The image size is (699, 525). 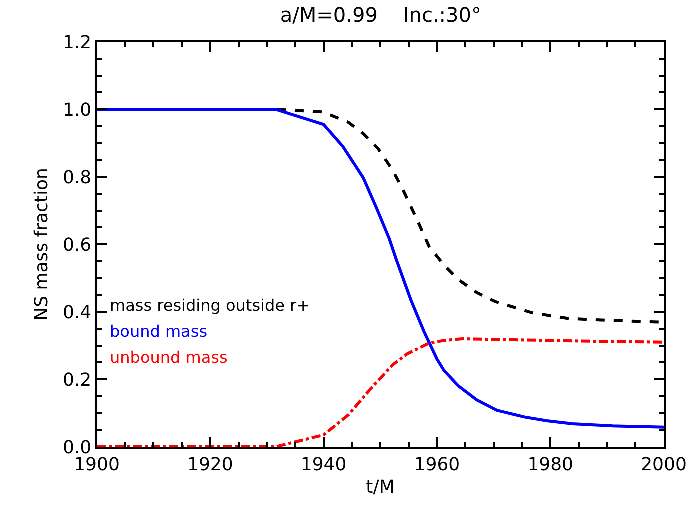 What do you see at coordinates (169, 357) in the screenshot?
I see `text: unbound mass` at bounding box center [169, 357].